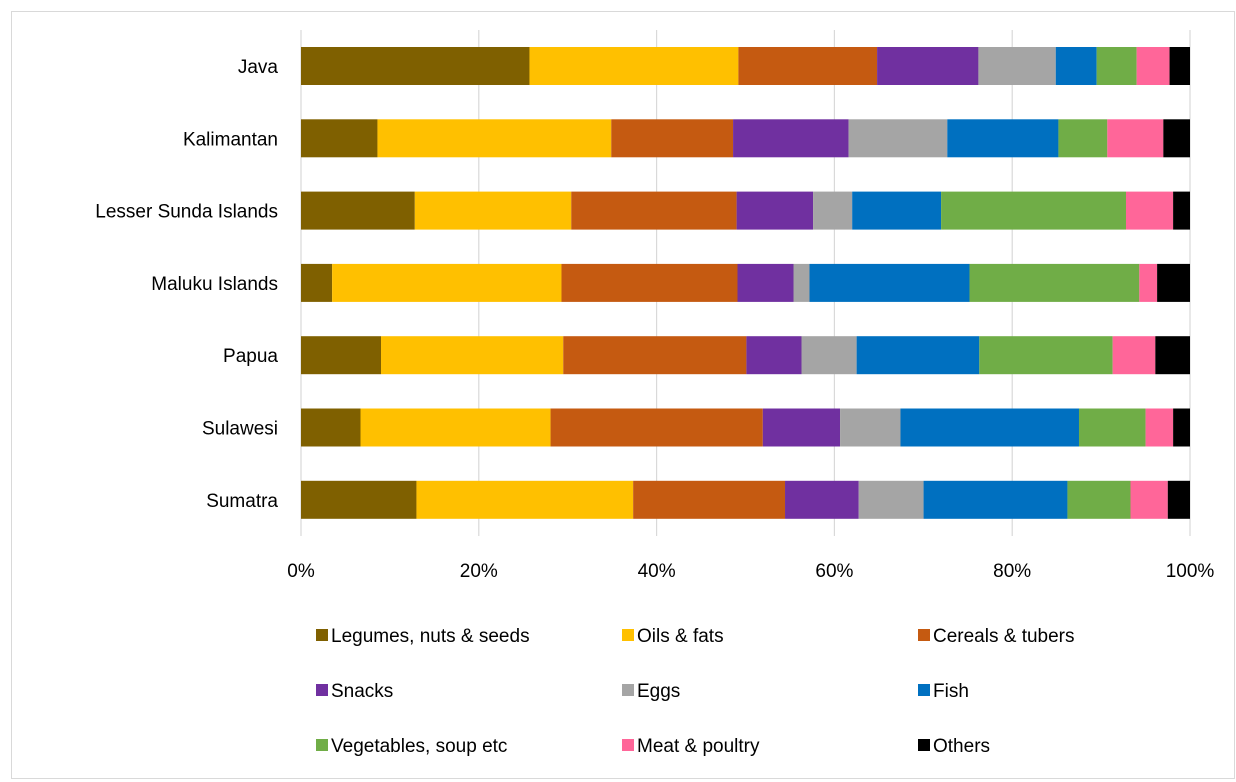 The image size is (1236, 782). I want to click on legend-label: Oils & fats, so click(680, 636).